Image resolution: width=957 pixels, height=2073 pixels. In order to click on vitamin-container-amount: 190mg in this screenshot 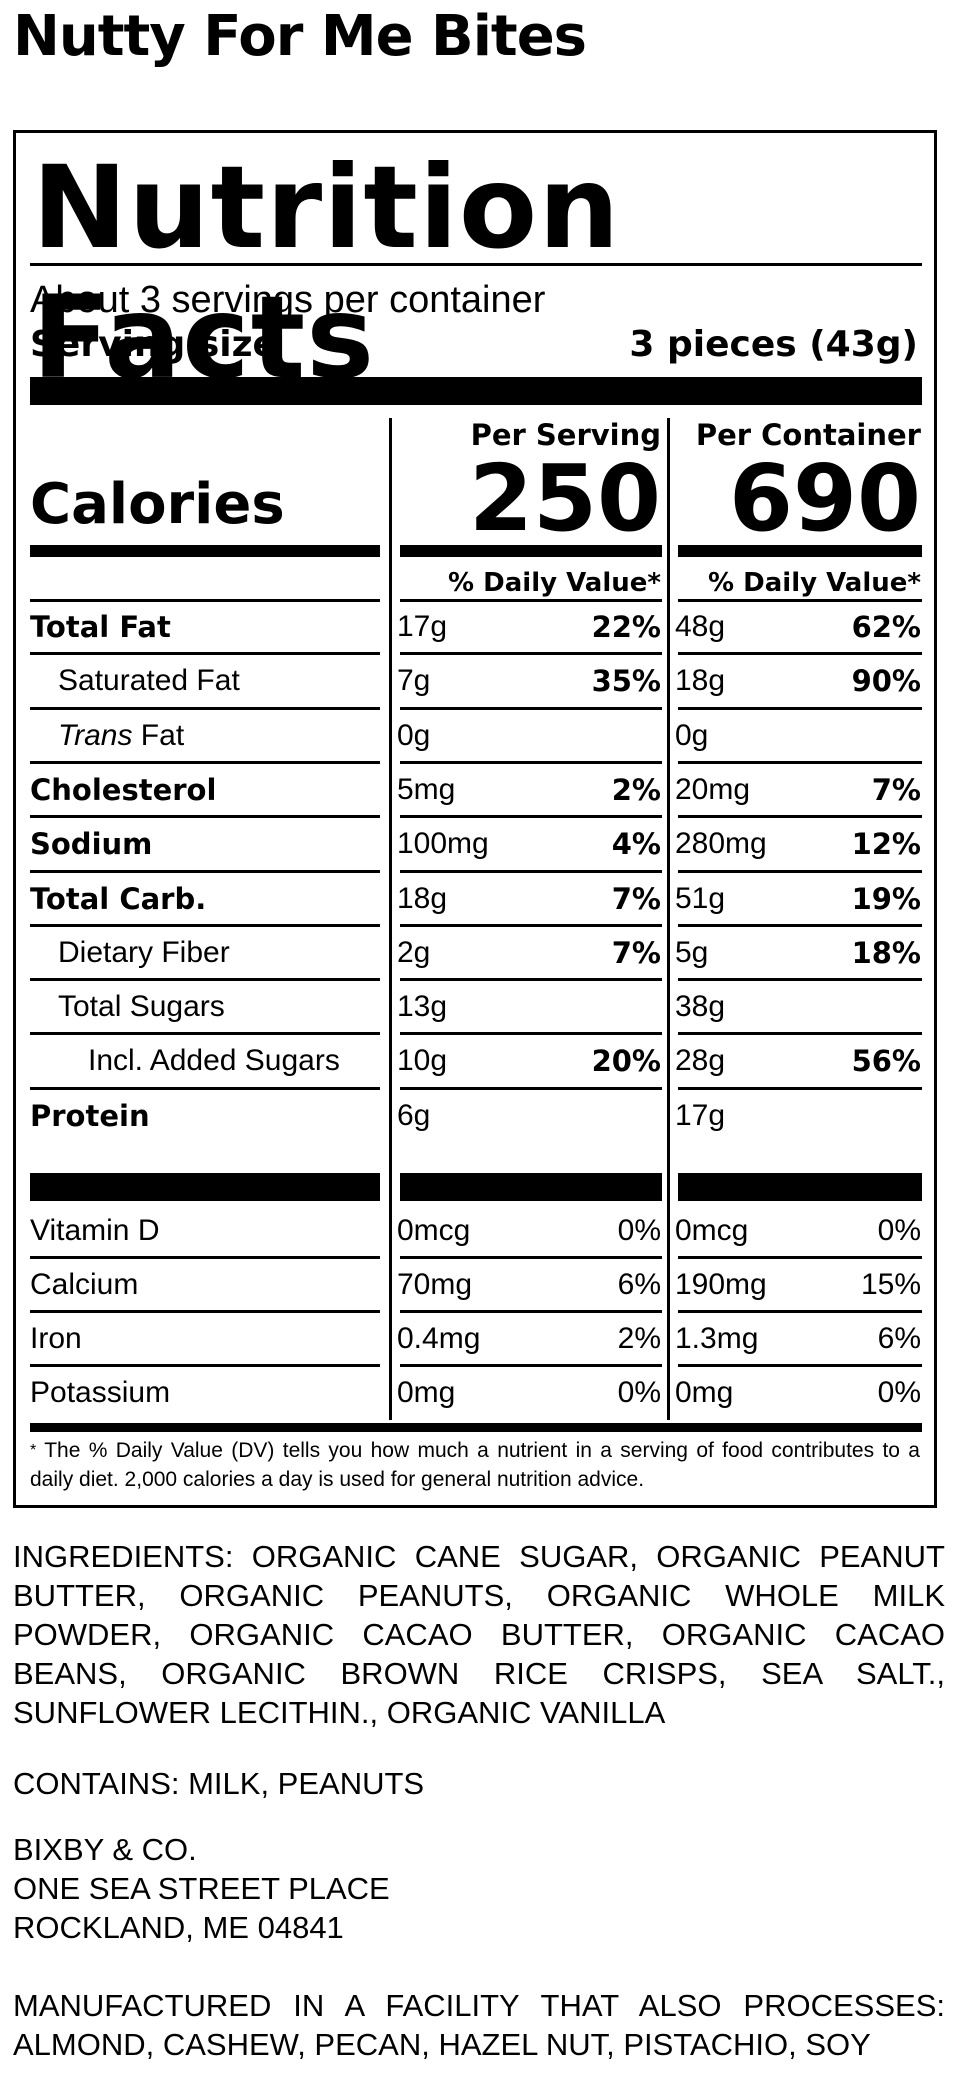, I will do `click(721, 1284)`.